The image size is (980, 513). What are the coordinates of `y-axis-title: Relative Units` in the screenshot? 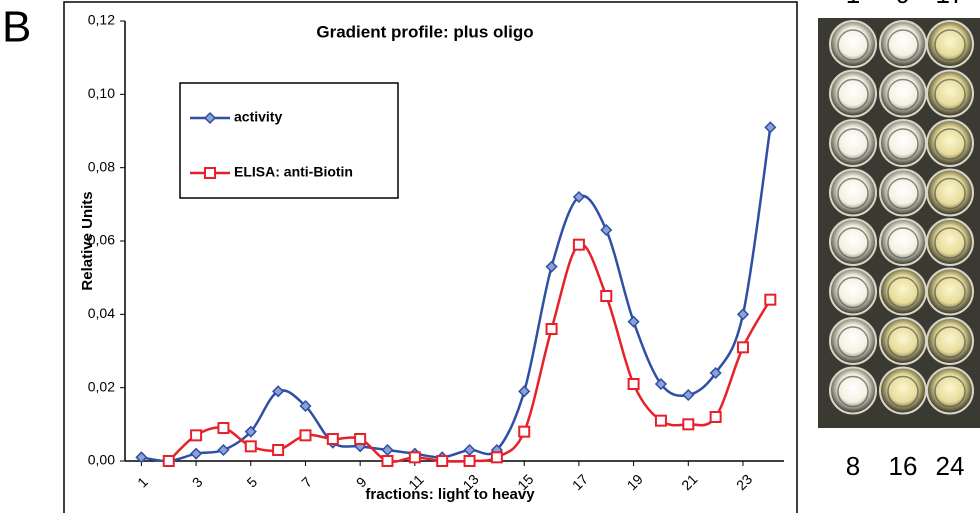 It's located at (87, 240).